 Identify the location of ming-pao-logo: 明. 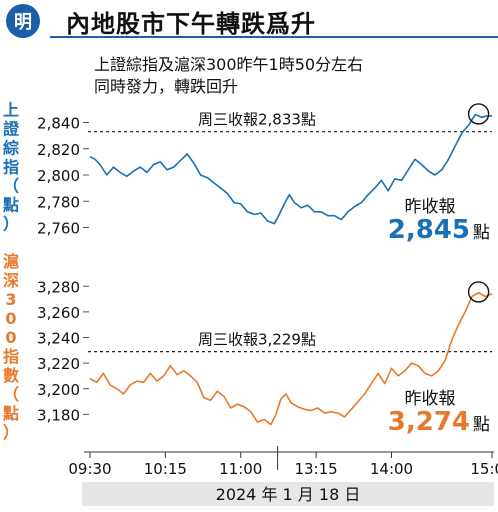
(23, 21).